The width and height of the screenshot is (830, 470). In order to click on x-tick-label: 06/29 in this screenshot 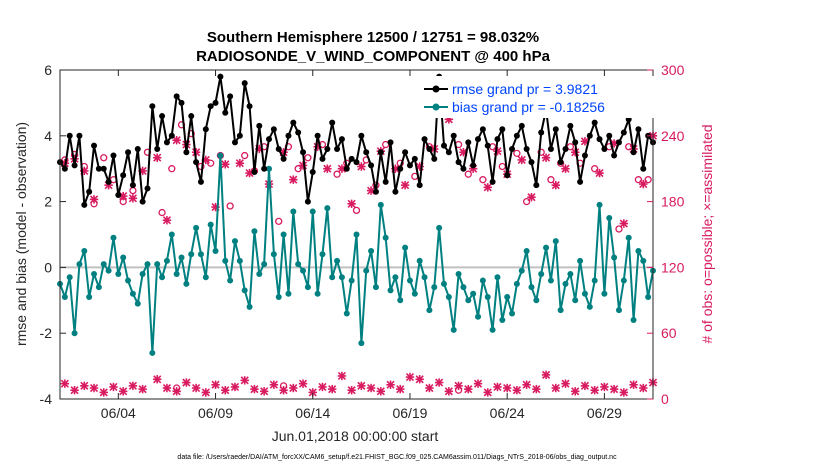, I will do `click(604, 413)`.